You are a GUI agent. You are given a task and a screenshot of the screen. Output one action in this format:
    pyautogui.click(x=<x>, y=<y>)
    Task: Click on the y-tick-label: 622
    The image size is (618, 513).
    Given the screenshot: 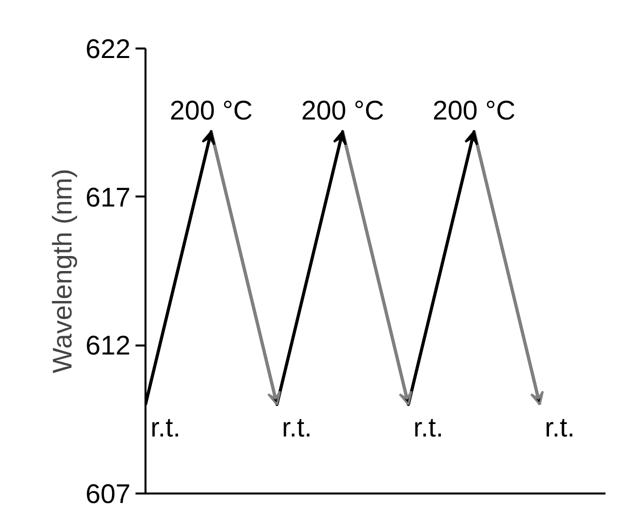 What is the action you would take?
    pyautogui.click(x=108, y=49)
    